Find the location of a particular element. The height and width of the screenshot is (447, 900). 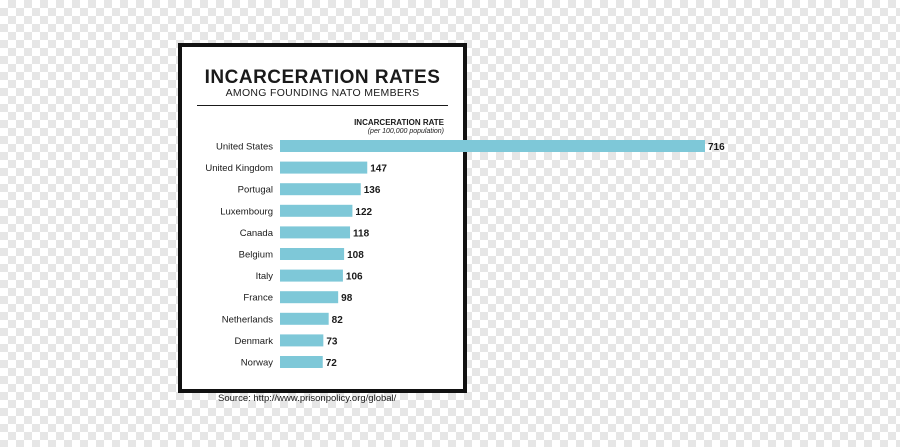

value-label: 108 is located at coordinates (355, 255).